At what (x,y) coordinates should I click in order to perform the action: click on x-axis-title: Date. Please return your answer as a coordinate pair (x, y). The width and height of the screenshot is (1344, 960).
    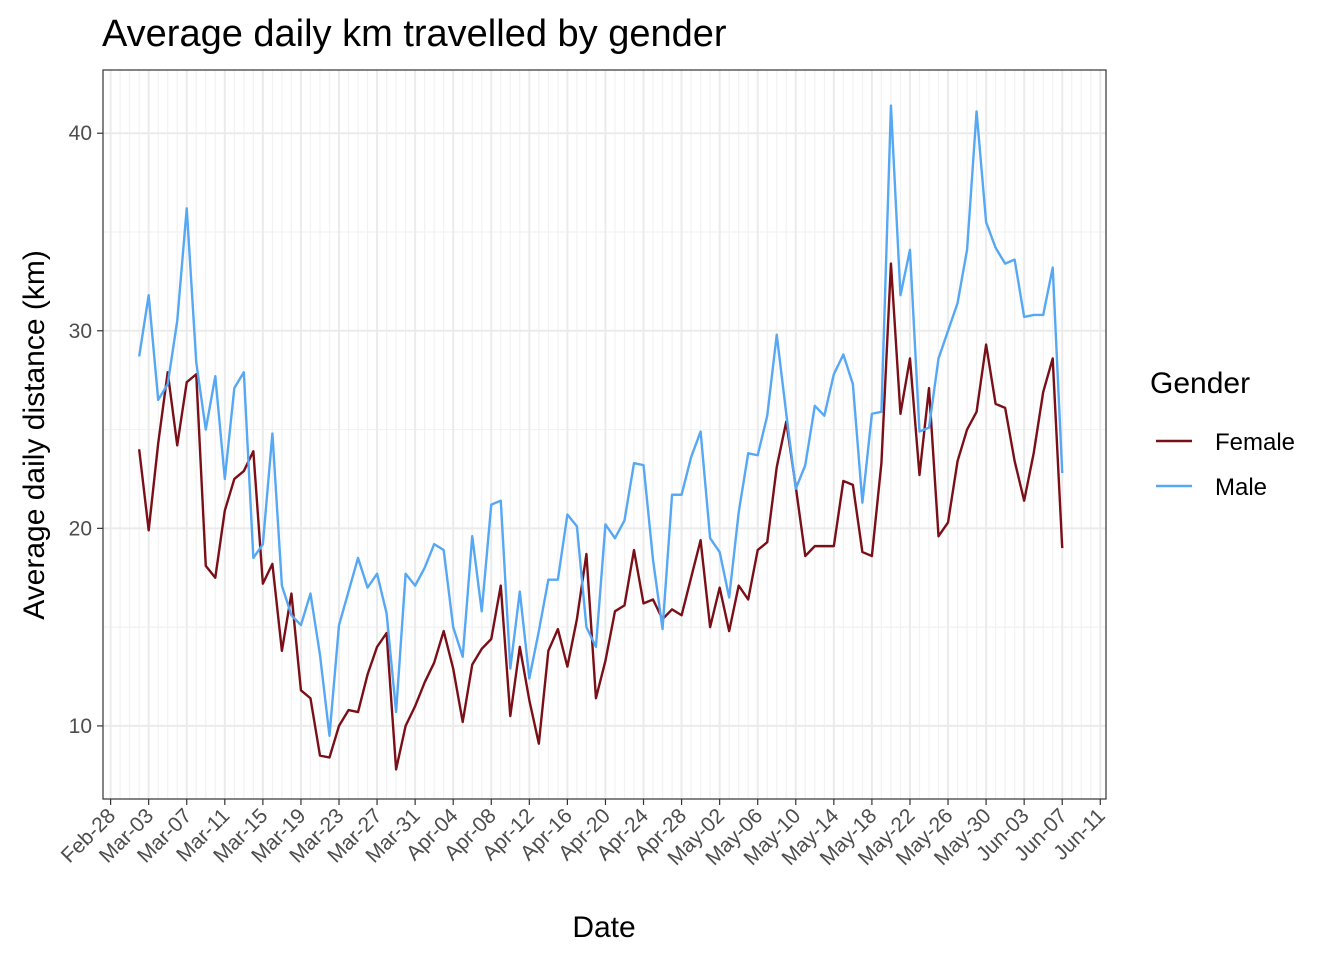
    Looking at the image, I should click on (603, 927).